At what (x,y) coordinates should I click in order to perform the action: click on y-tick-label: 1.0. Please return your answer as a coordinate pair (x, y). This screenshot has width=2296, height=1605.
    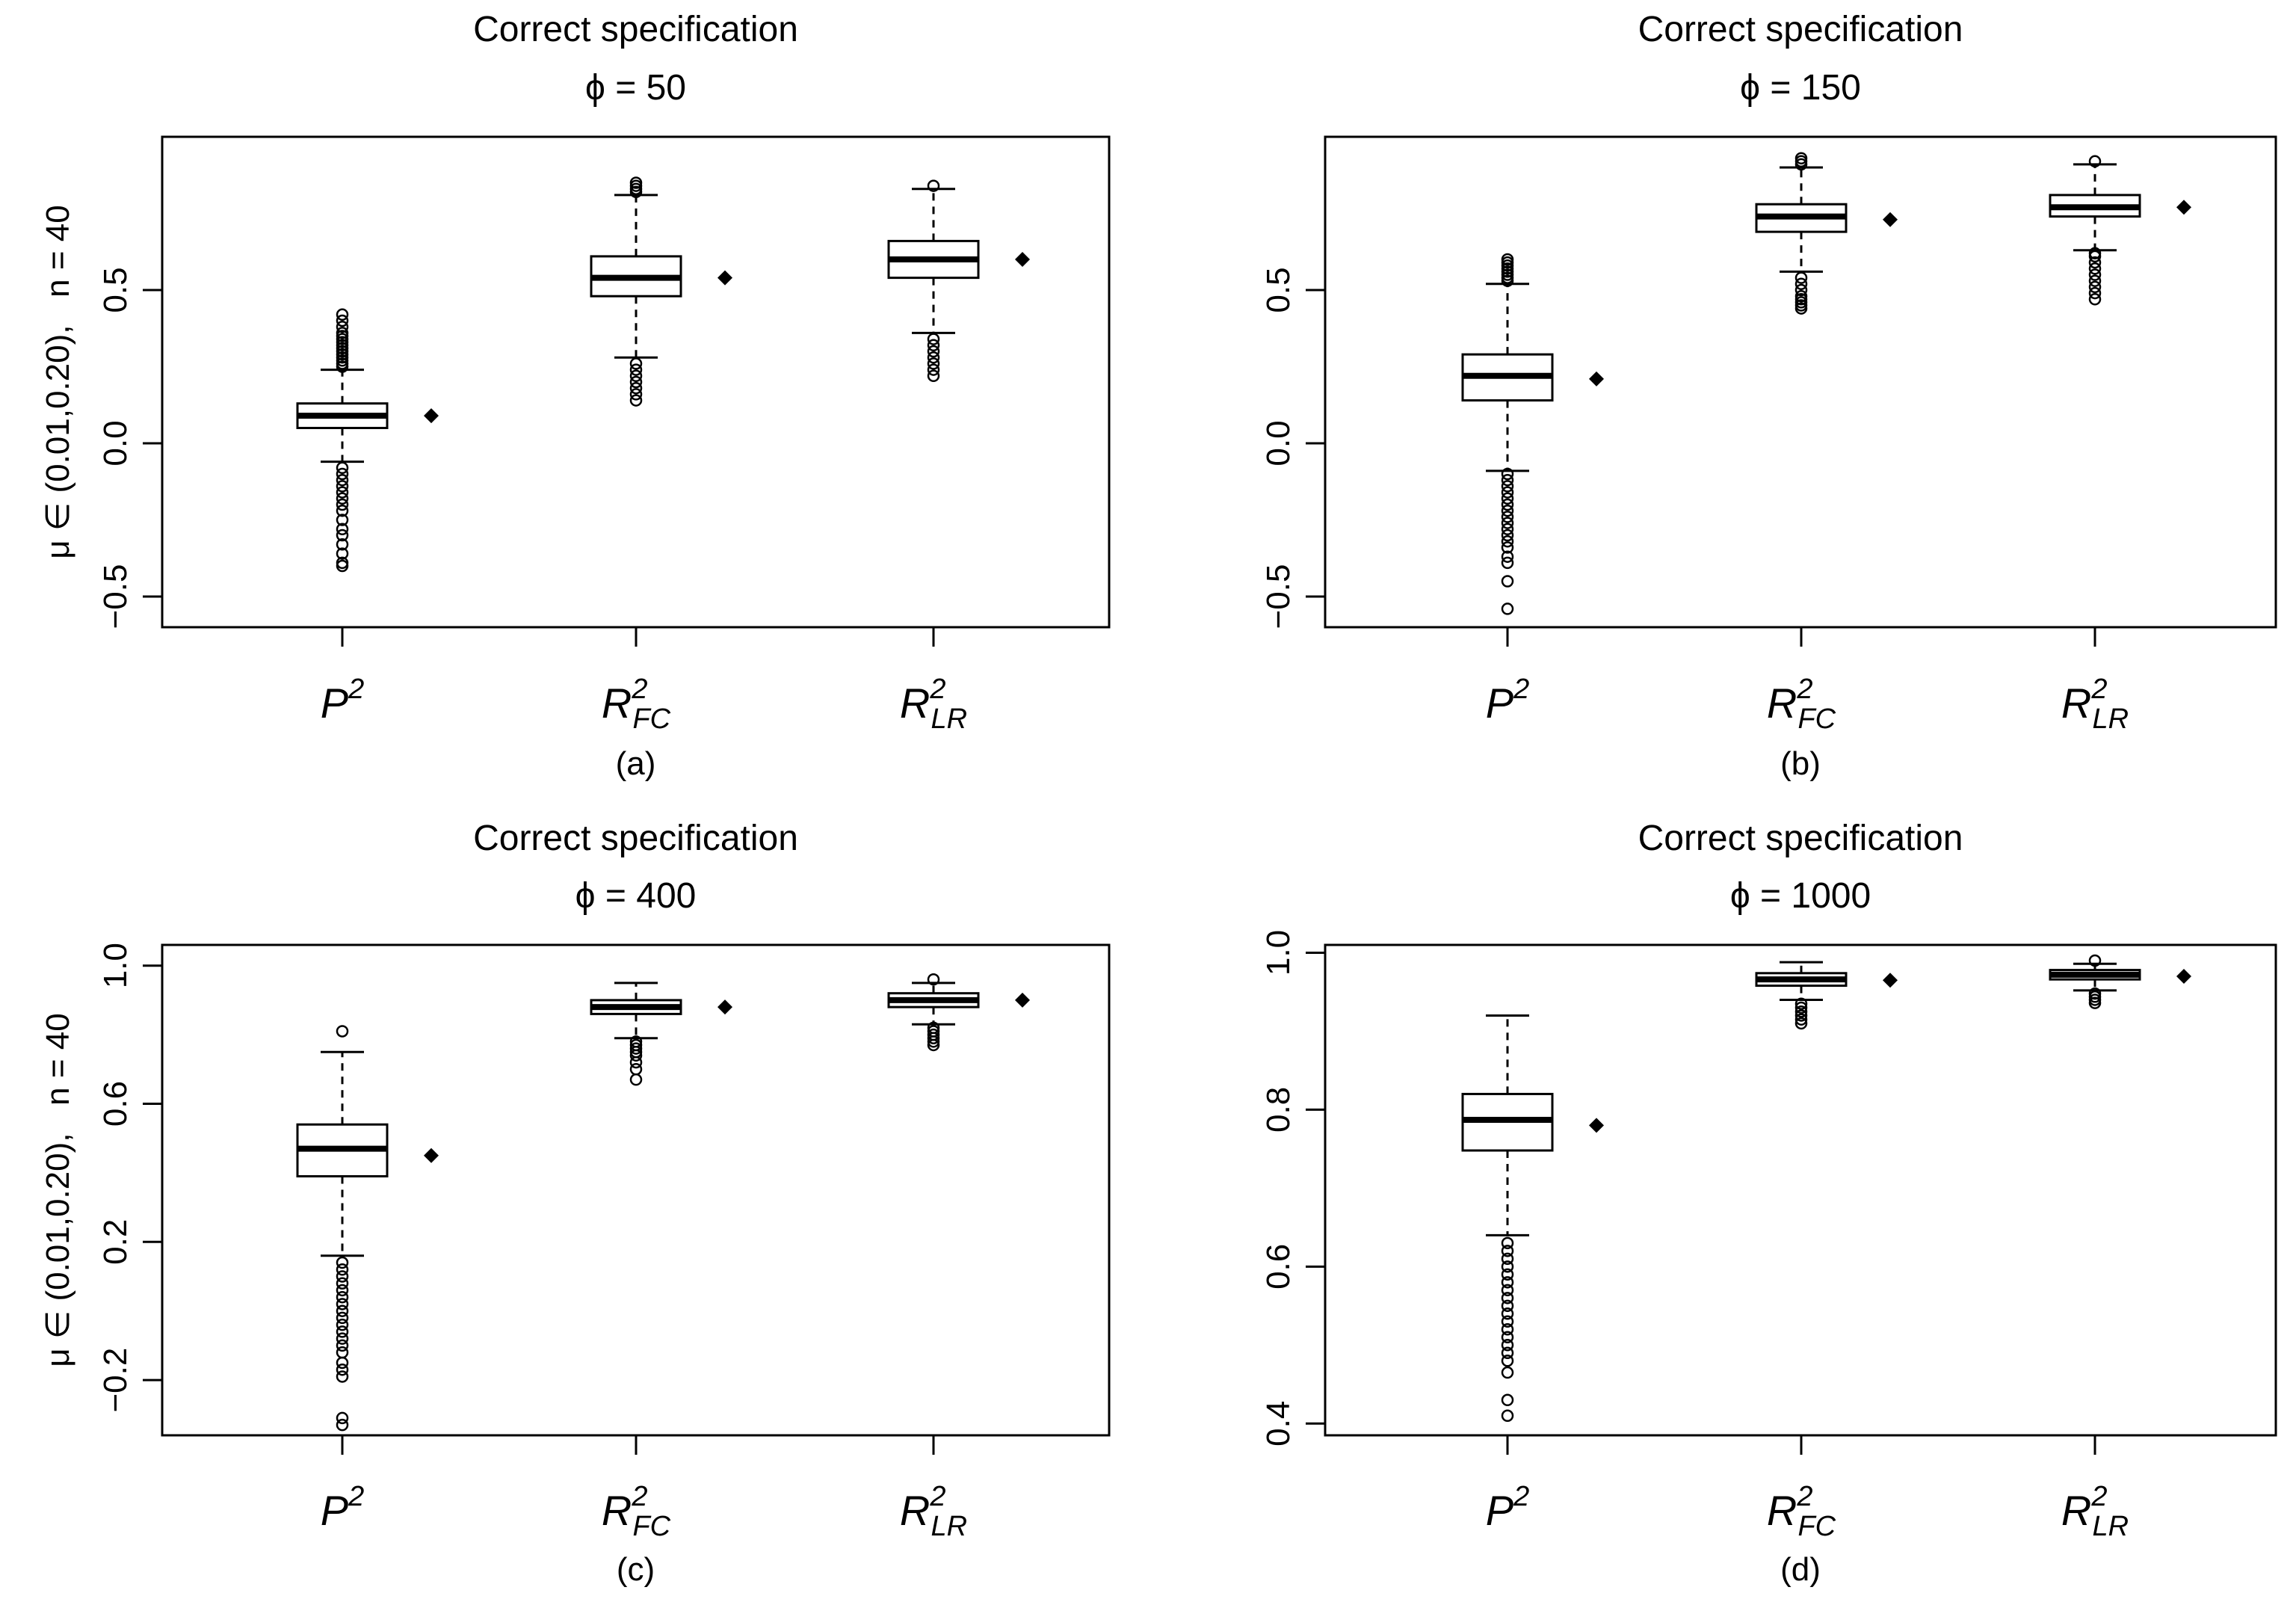
    Looking at the image, I should click on (116, 965).